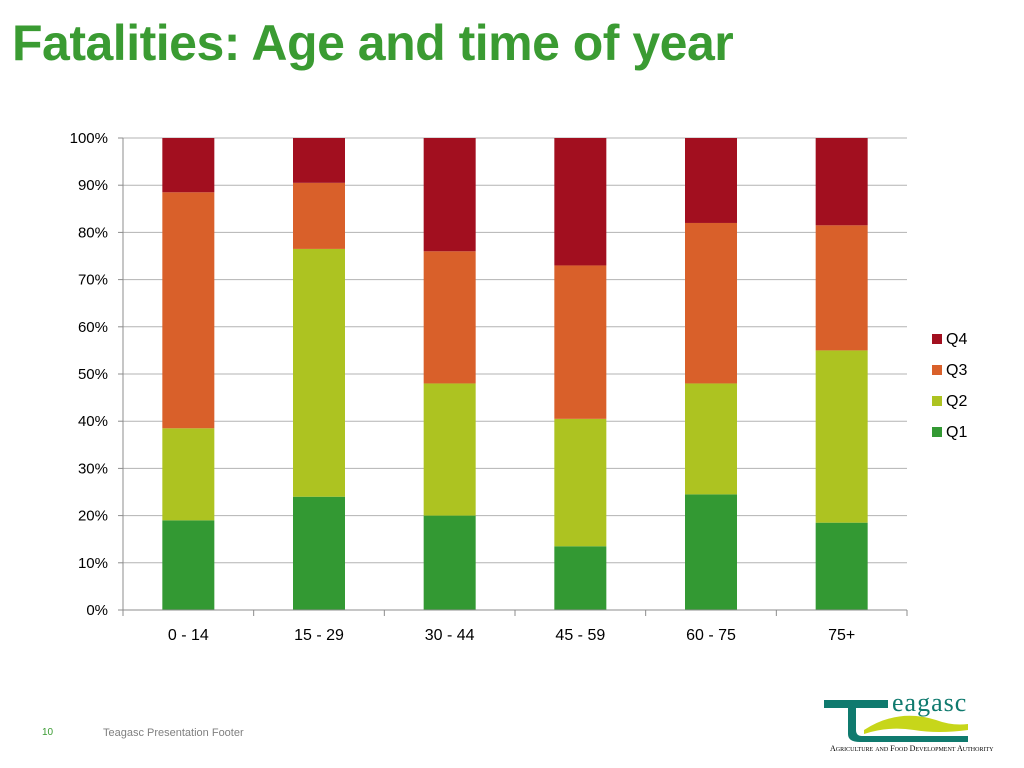 The height and width of the screenshot is (768, 1024). What do you see at coordinates (937, 432) in the screenshot?
I see `legend-swatch-q1` at bounding box center [937, 432].